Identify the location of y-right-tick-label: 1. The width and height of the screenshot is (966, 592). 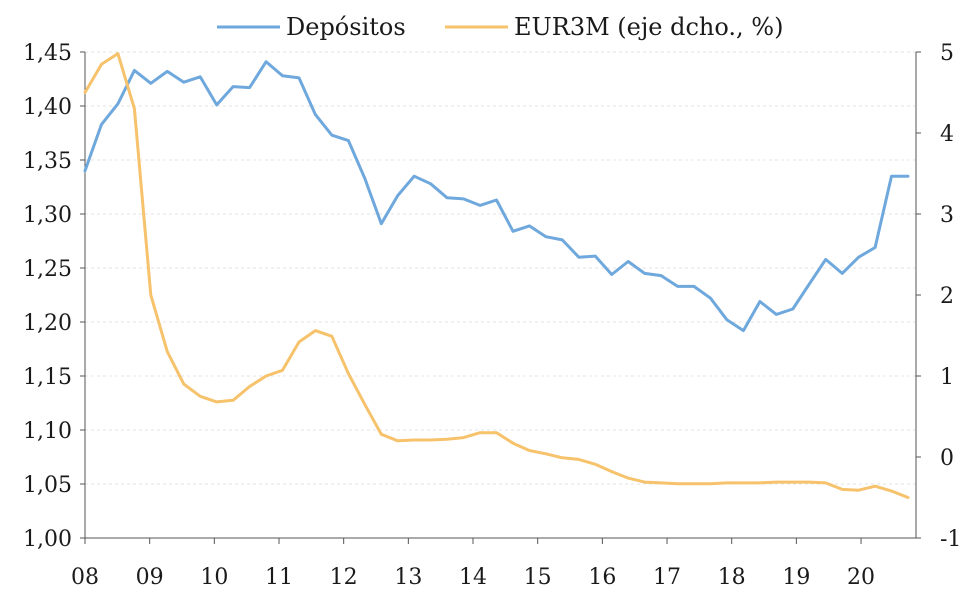
(947, 377).